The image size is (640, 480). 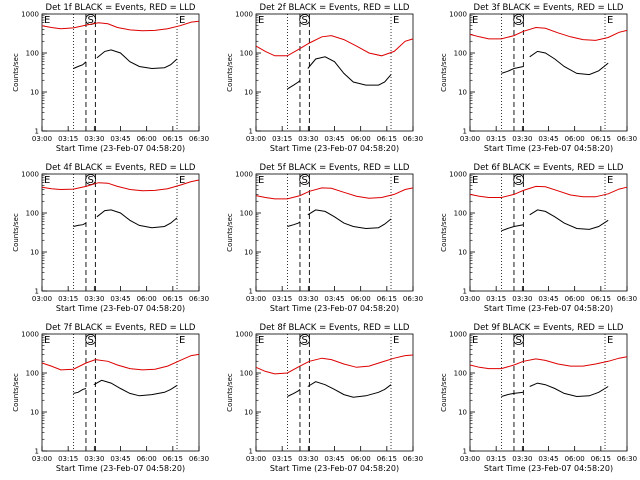 I want to click on panel-title: Det 5f BLACK = Events, RED = LLD, so click(x=335, y=168).